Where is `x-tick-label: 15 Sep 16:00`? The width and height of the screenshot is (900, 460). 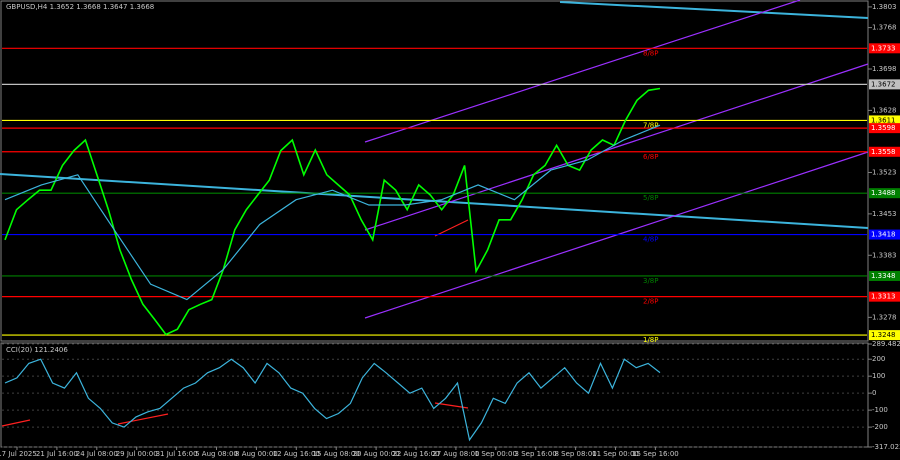
x-tick-label: 15 Sep 16:00 is located at coordinates (655, 454).